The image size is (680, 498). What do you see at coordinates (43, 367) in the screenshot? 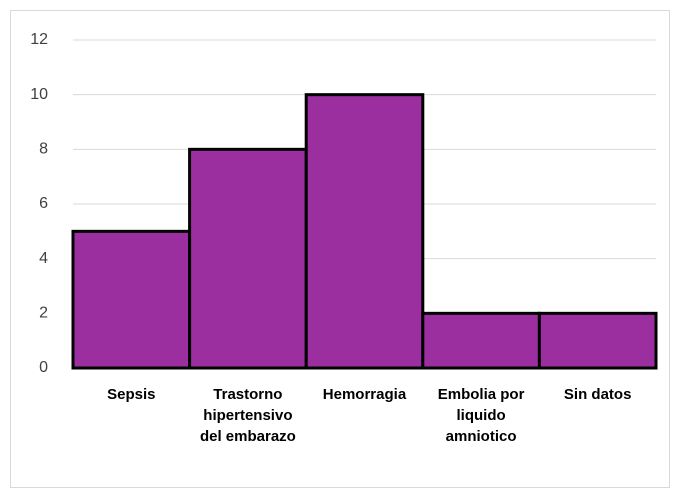
I see `y-tick-label: 0` at bounding box center [43, 367].